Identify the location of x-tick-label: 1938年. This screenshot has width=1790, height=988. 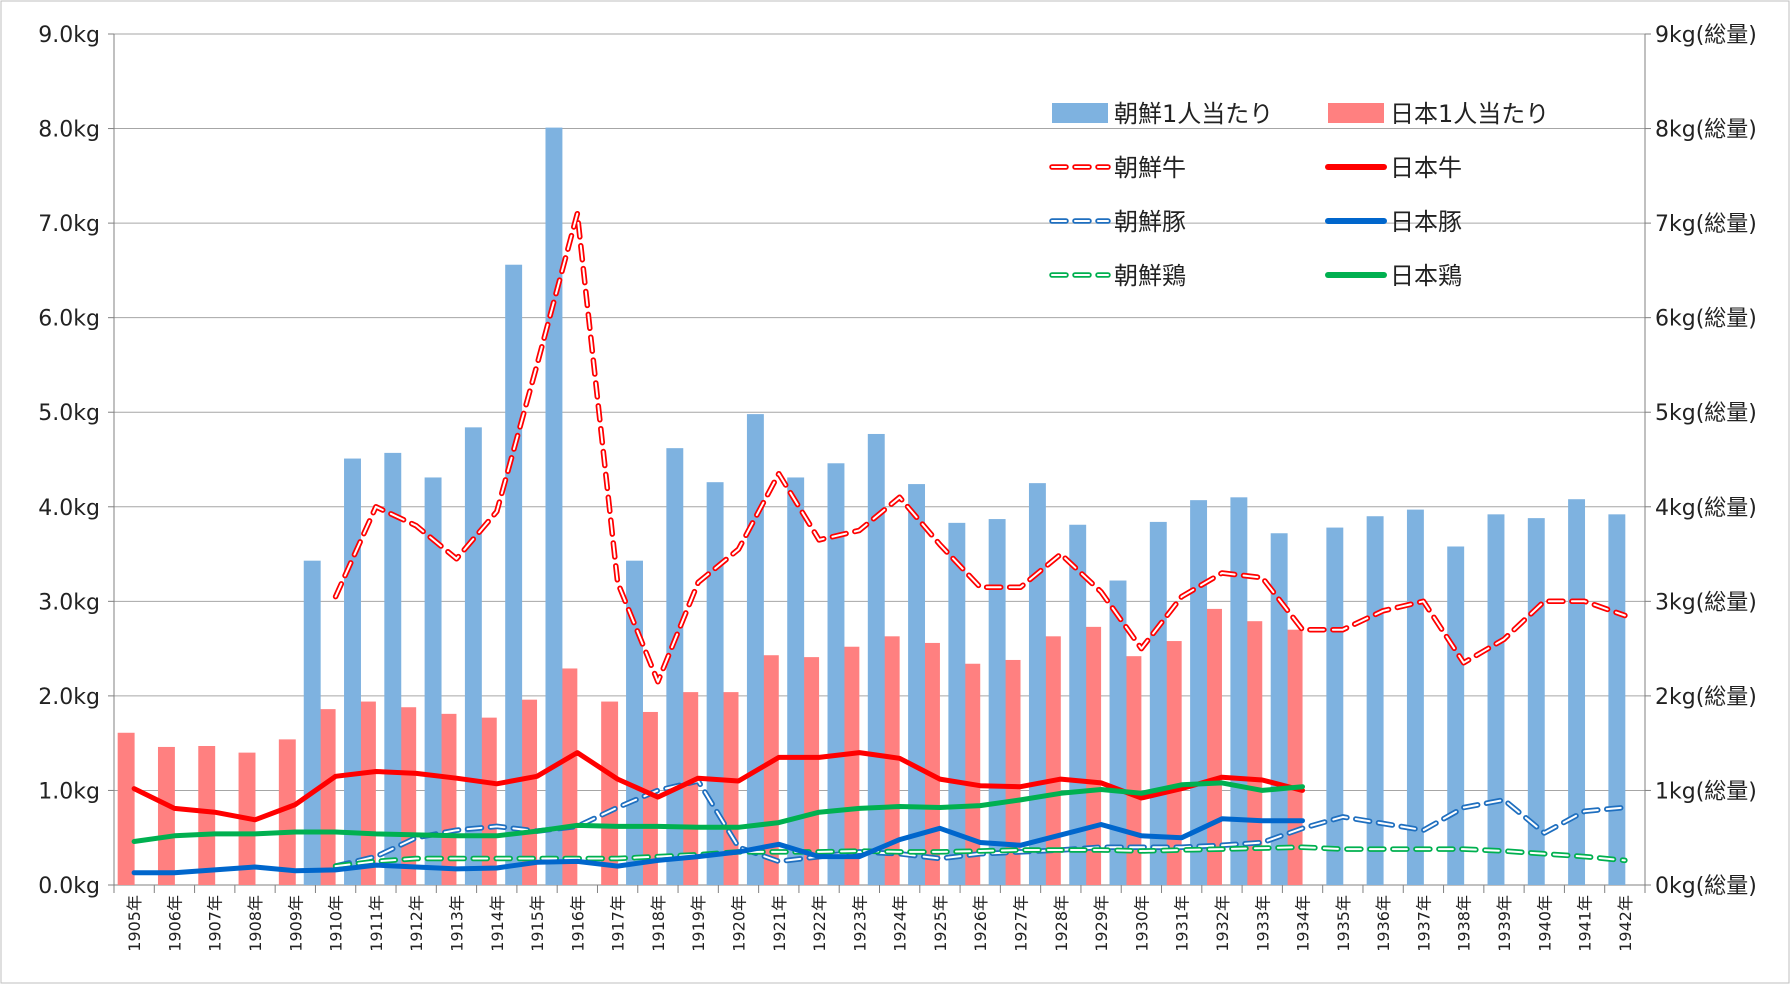
(1464, 923).